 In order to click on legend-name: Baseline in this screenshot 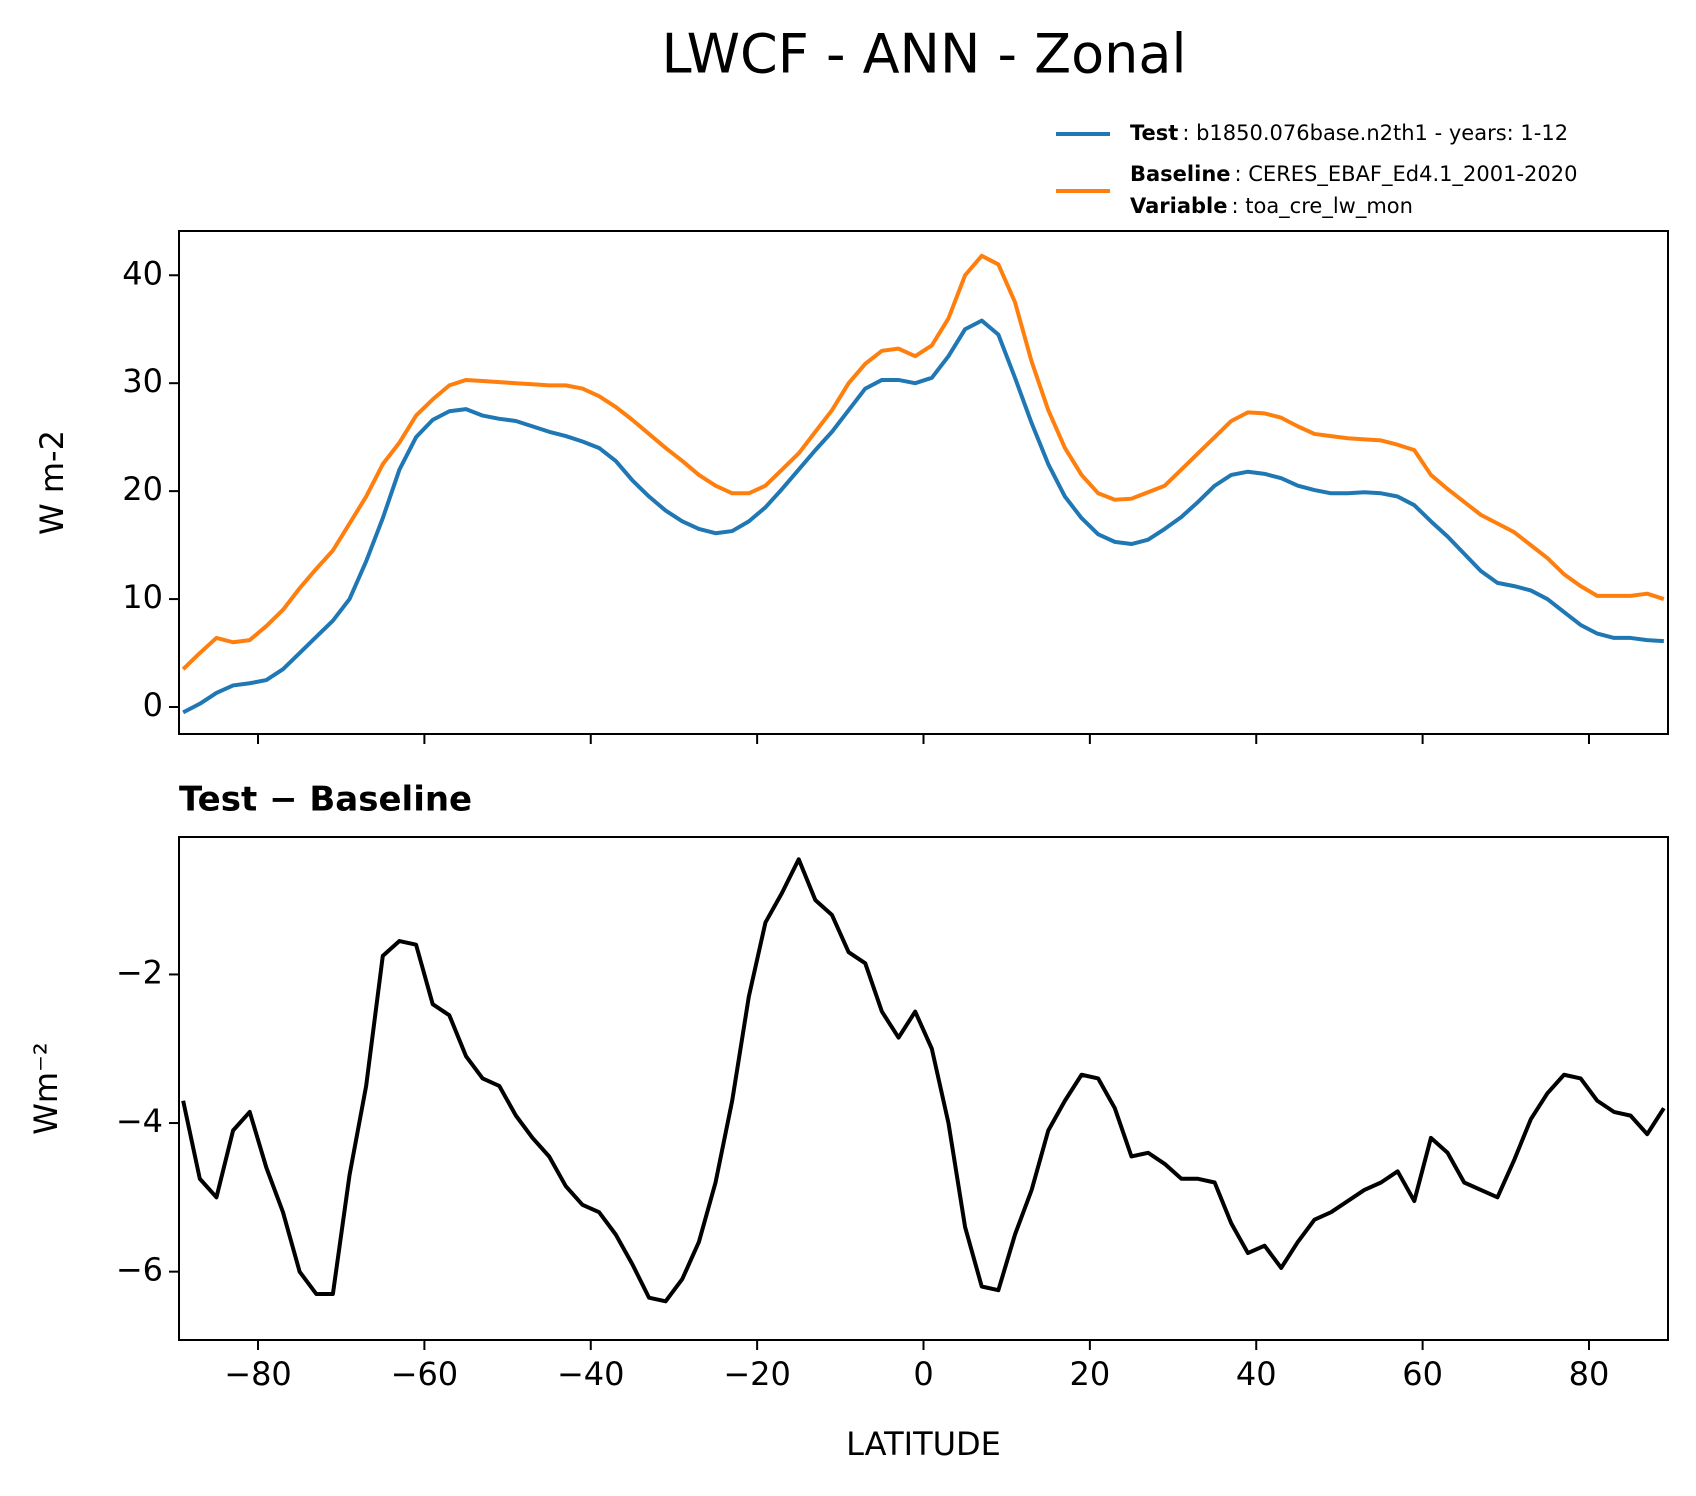, I will do `click(1180, 174)`.